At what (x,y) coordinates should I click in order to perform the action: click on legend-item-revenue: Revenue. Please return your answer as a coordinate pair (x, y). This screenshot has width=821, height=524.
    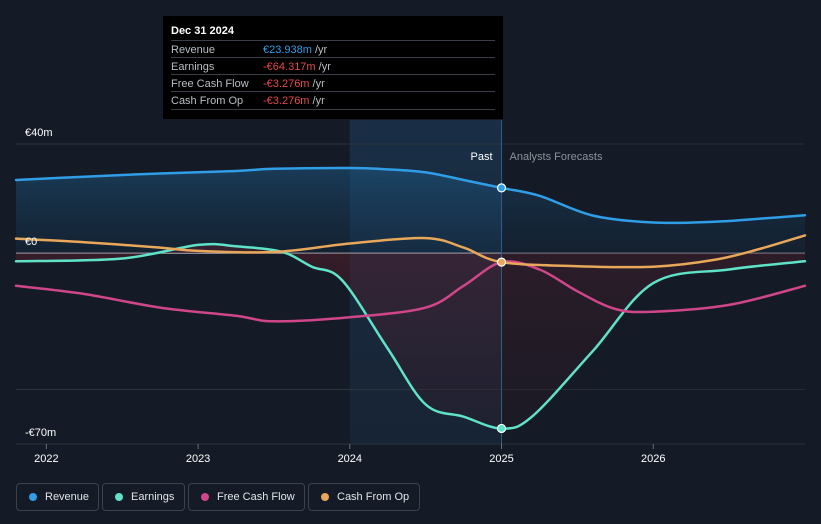
    Looking at the image, I should click on (57, 497).